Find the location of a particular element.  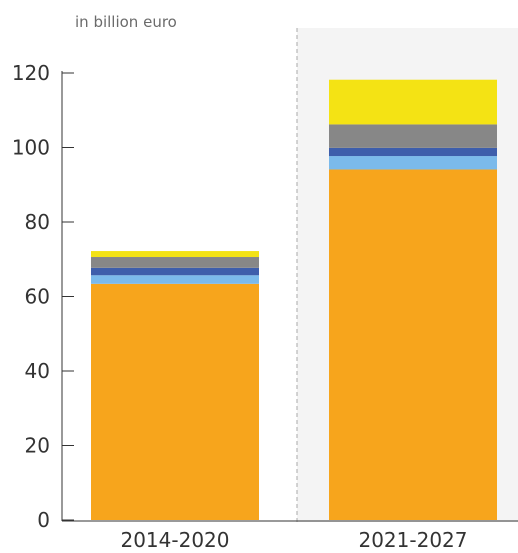

x-category-label: 2014-2020 is located at coordinates (174, 540).